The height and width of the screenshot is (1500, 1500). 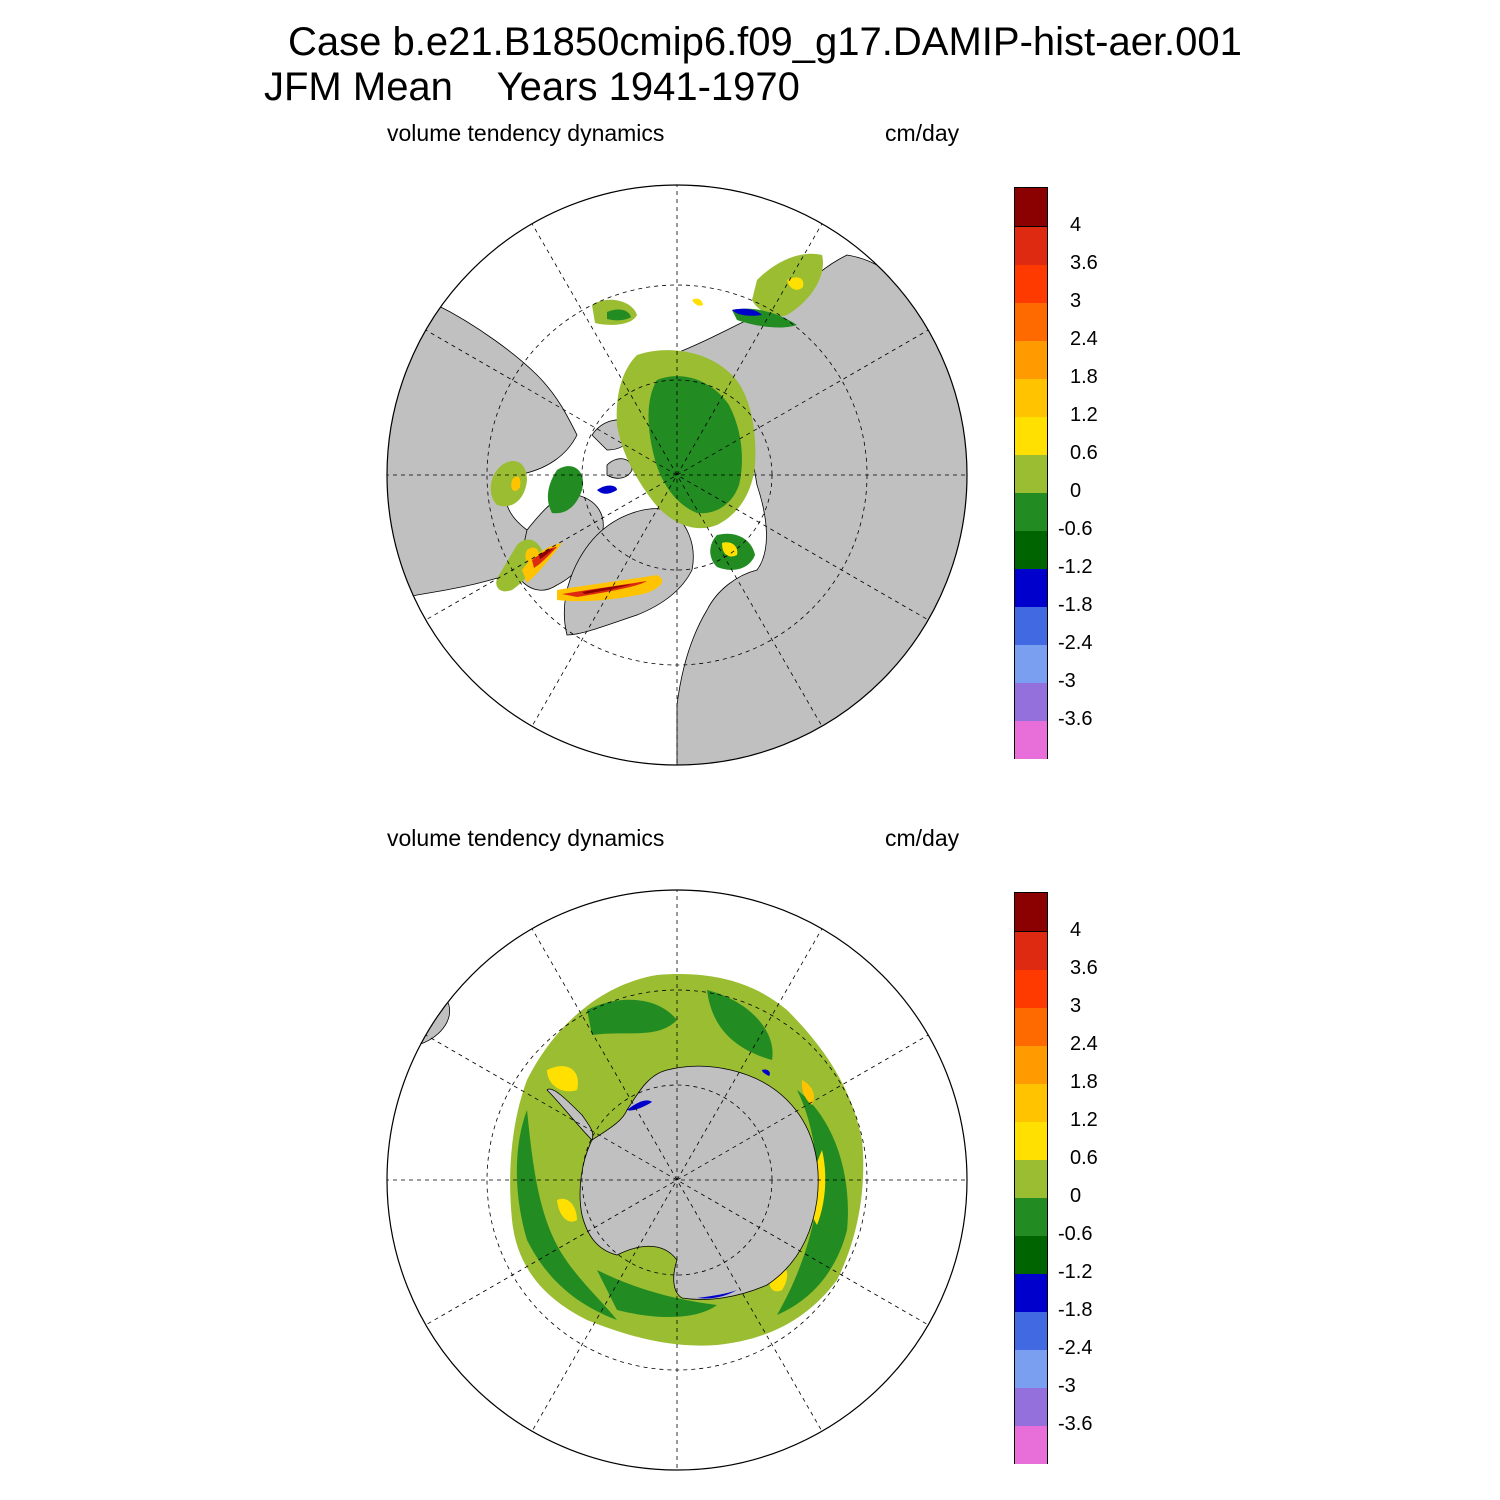 What do you see at coordinates (1075, 1348) in the screenshot?
I see `south-colorbar-tick-label: -2.4` at bounding box center [1075, 1348].